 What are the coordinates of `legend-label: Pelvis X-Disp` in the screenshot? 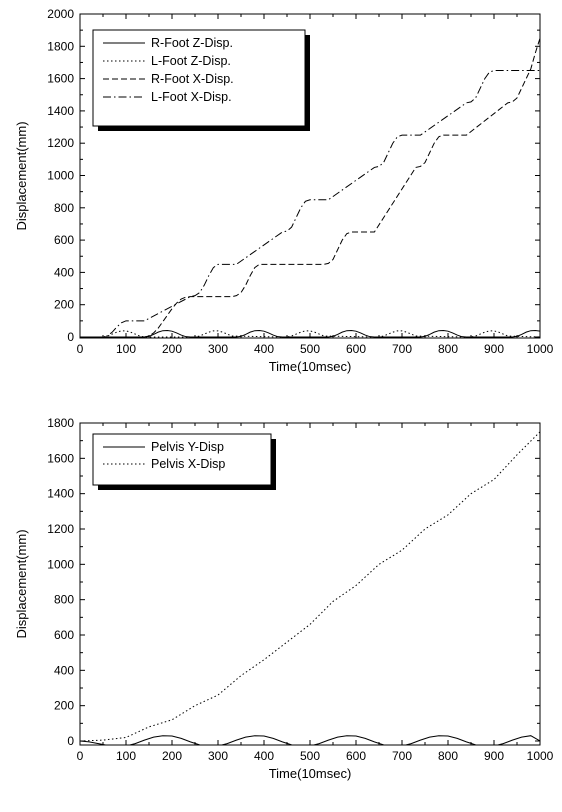 It's located at (188, 464).